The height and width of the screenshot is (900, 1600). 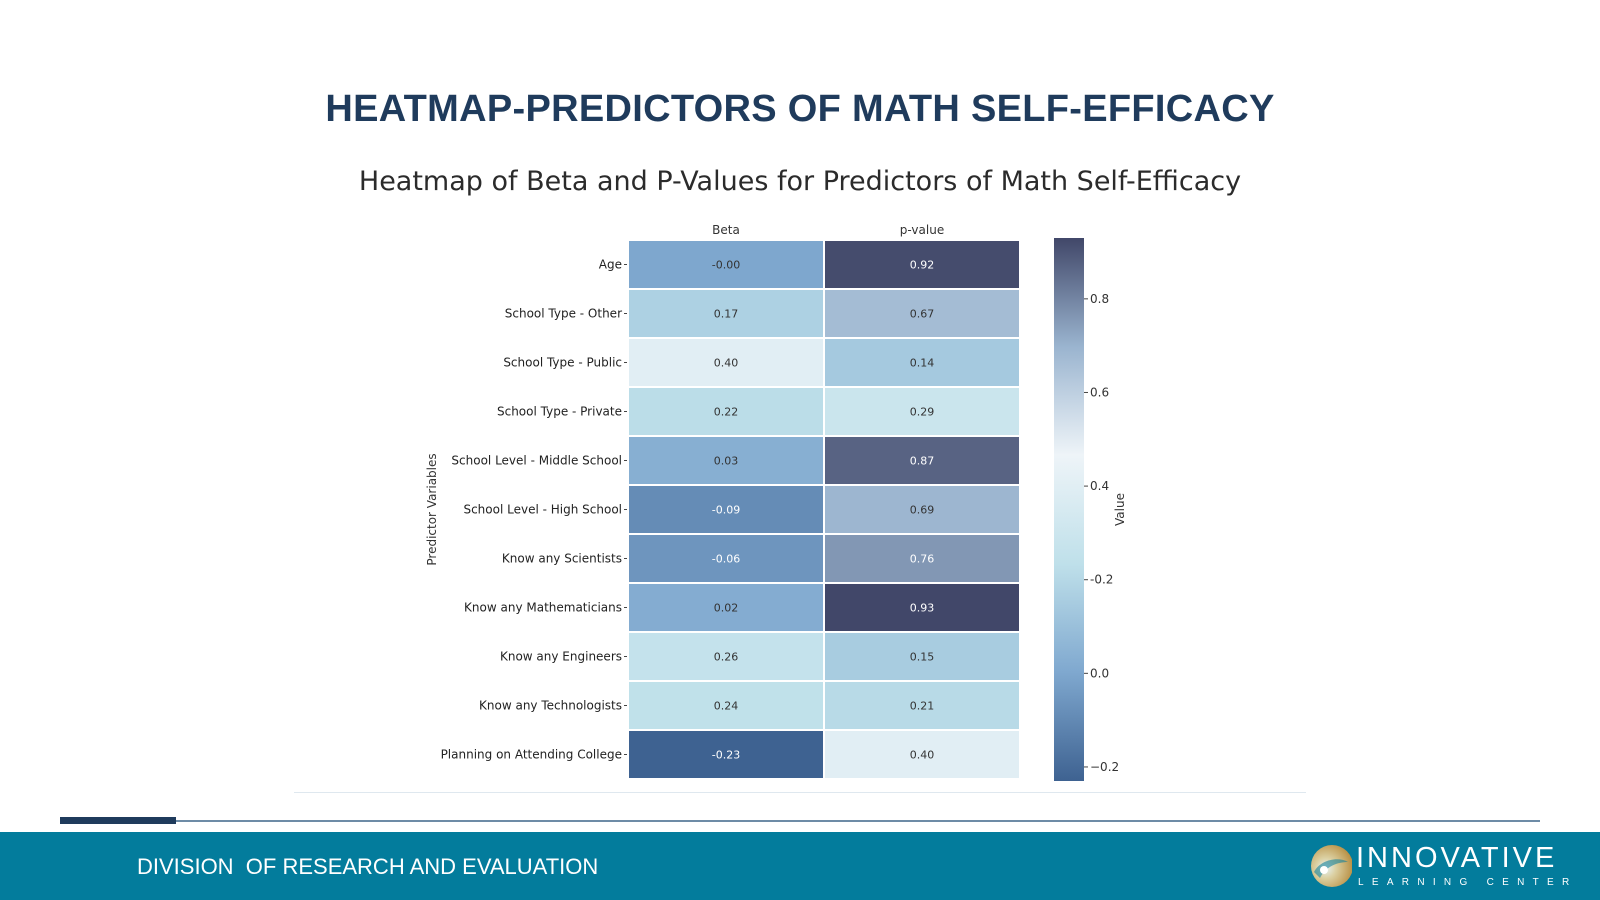 What do you see at coordinates (1468, 882) in the screenshot?
I see `logo-subtitle: LEARNING CENTER` at bounding box center [1468, 882].